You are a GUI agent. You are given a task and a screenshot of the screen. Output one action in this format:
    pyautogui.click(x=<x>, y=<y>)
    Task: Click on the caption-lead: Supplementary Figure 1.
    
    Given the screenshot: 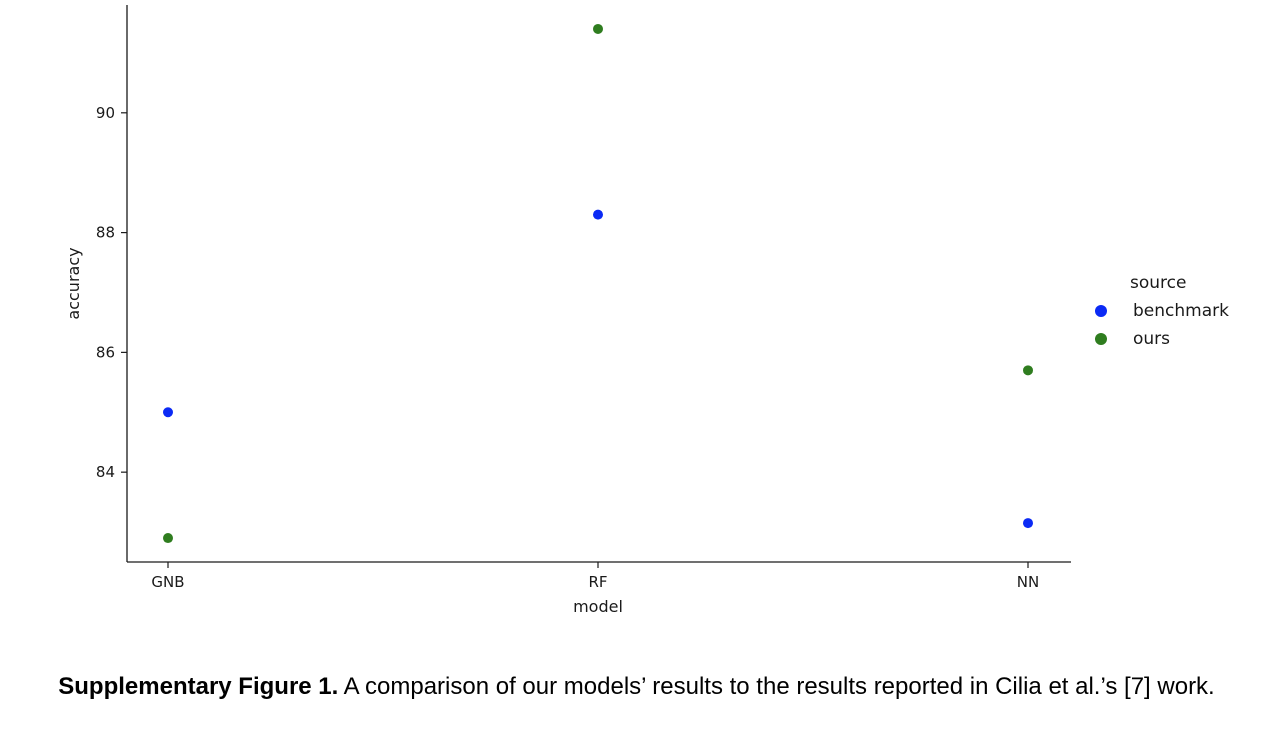 What is the action you would take?
    pyautogui.click(x=198, y=686)
    